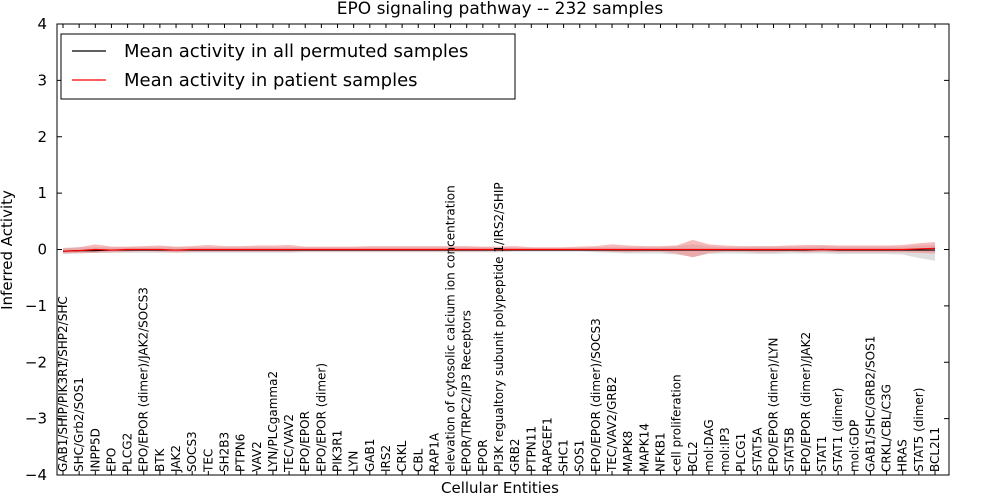  Describe the element at coordinates (176, 459) in the screenshot. I see `x-tick-label: JAK2` at that location.